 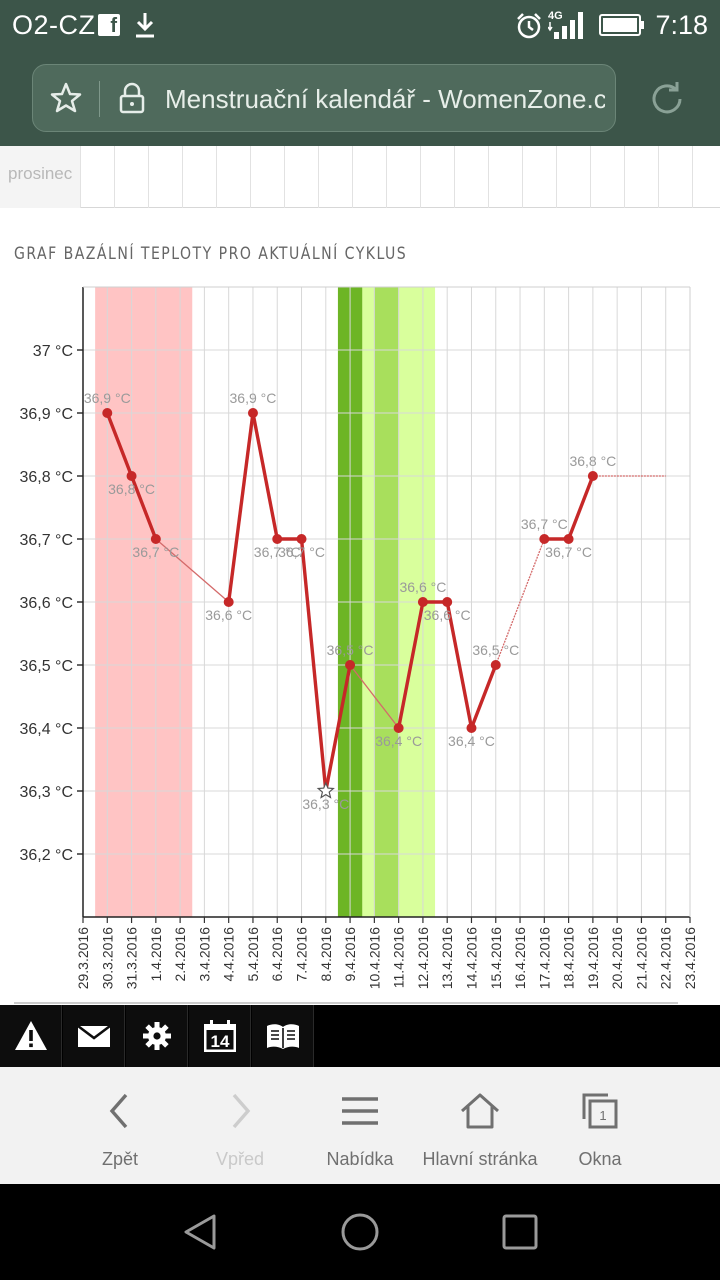 I want to click on x-tick-label: 5.4.2016, so click(x=253, y=954).